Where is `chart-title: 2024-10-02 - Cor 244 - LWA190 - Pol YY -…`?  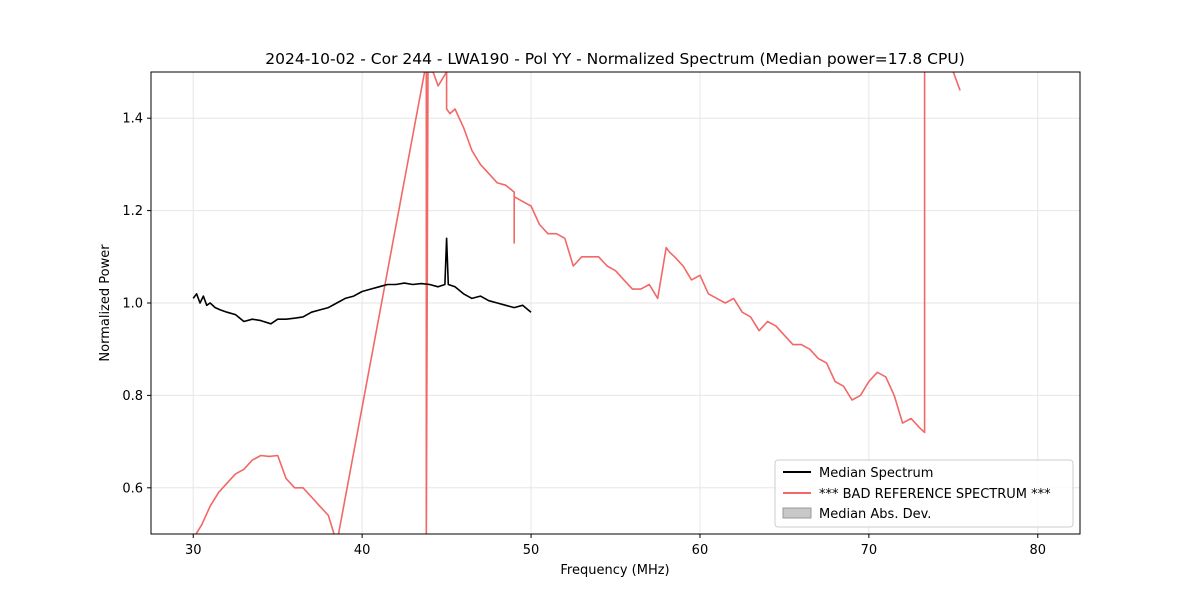
chart-title: 2024-10-02 - Cor 244 - LWA190 - Pol YY -… is located at coordinates (615, 59).